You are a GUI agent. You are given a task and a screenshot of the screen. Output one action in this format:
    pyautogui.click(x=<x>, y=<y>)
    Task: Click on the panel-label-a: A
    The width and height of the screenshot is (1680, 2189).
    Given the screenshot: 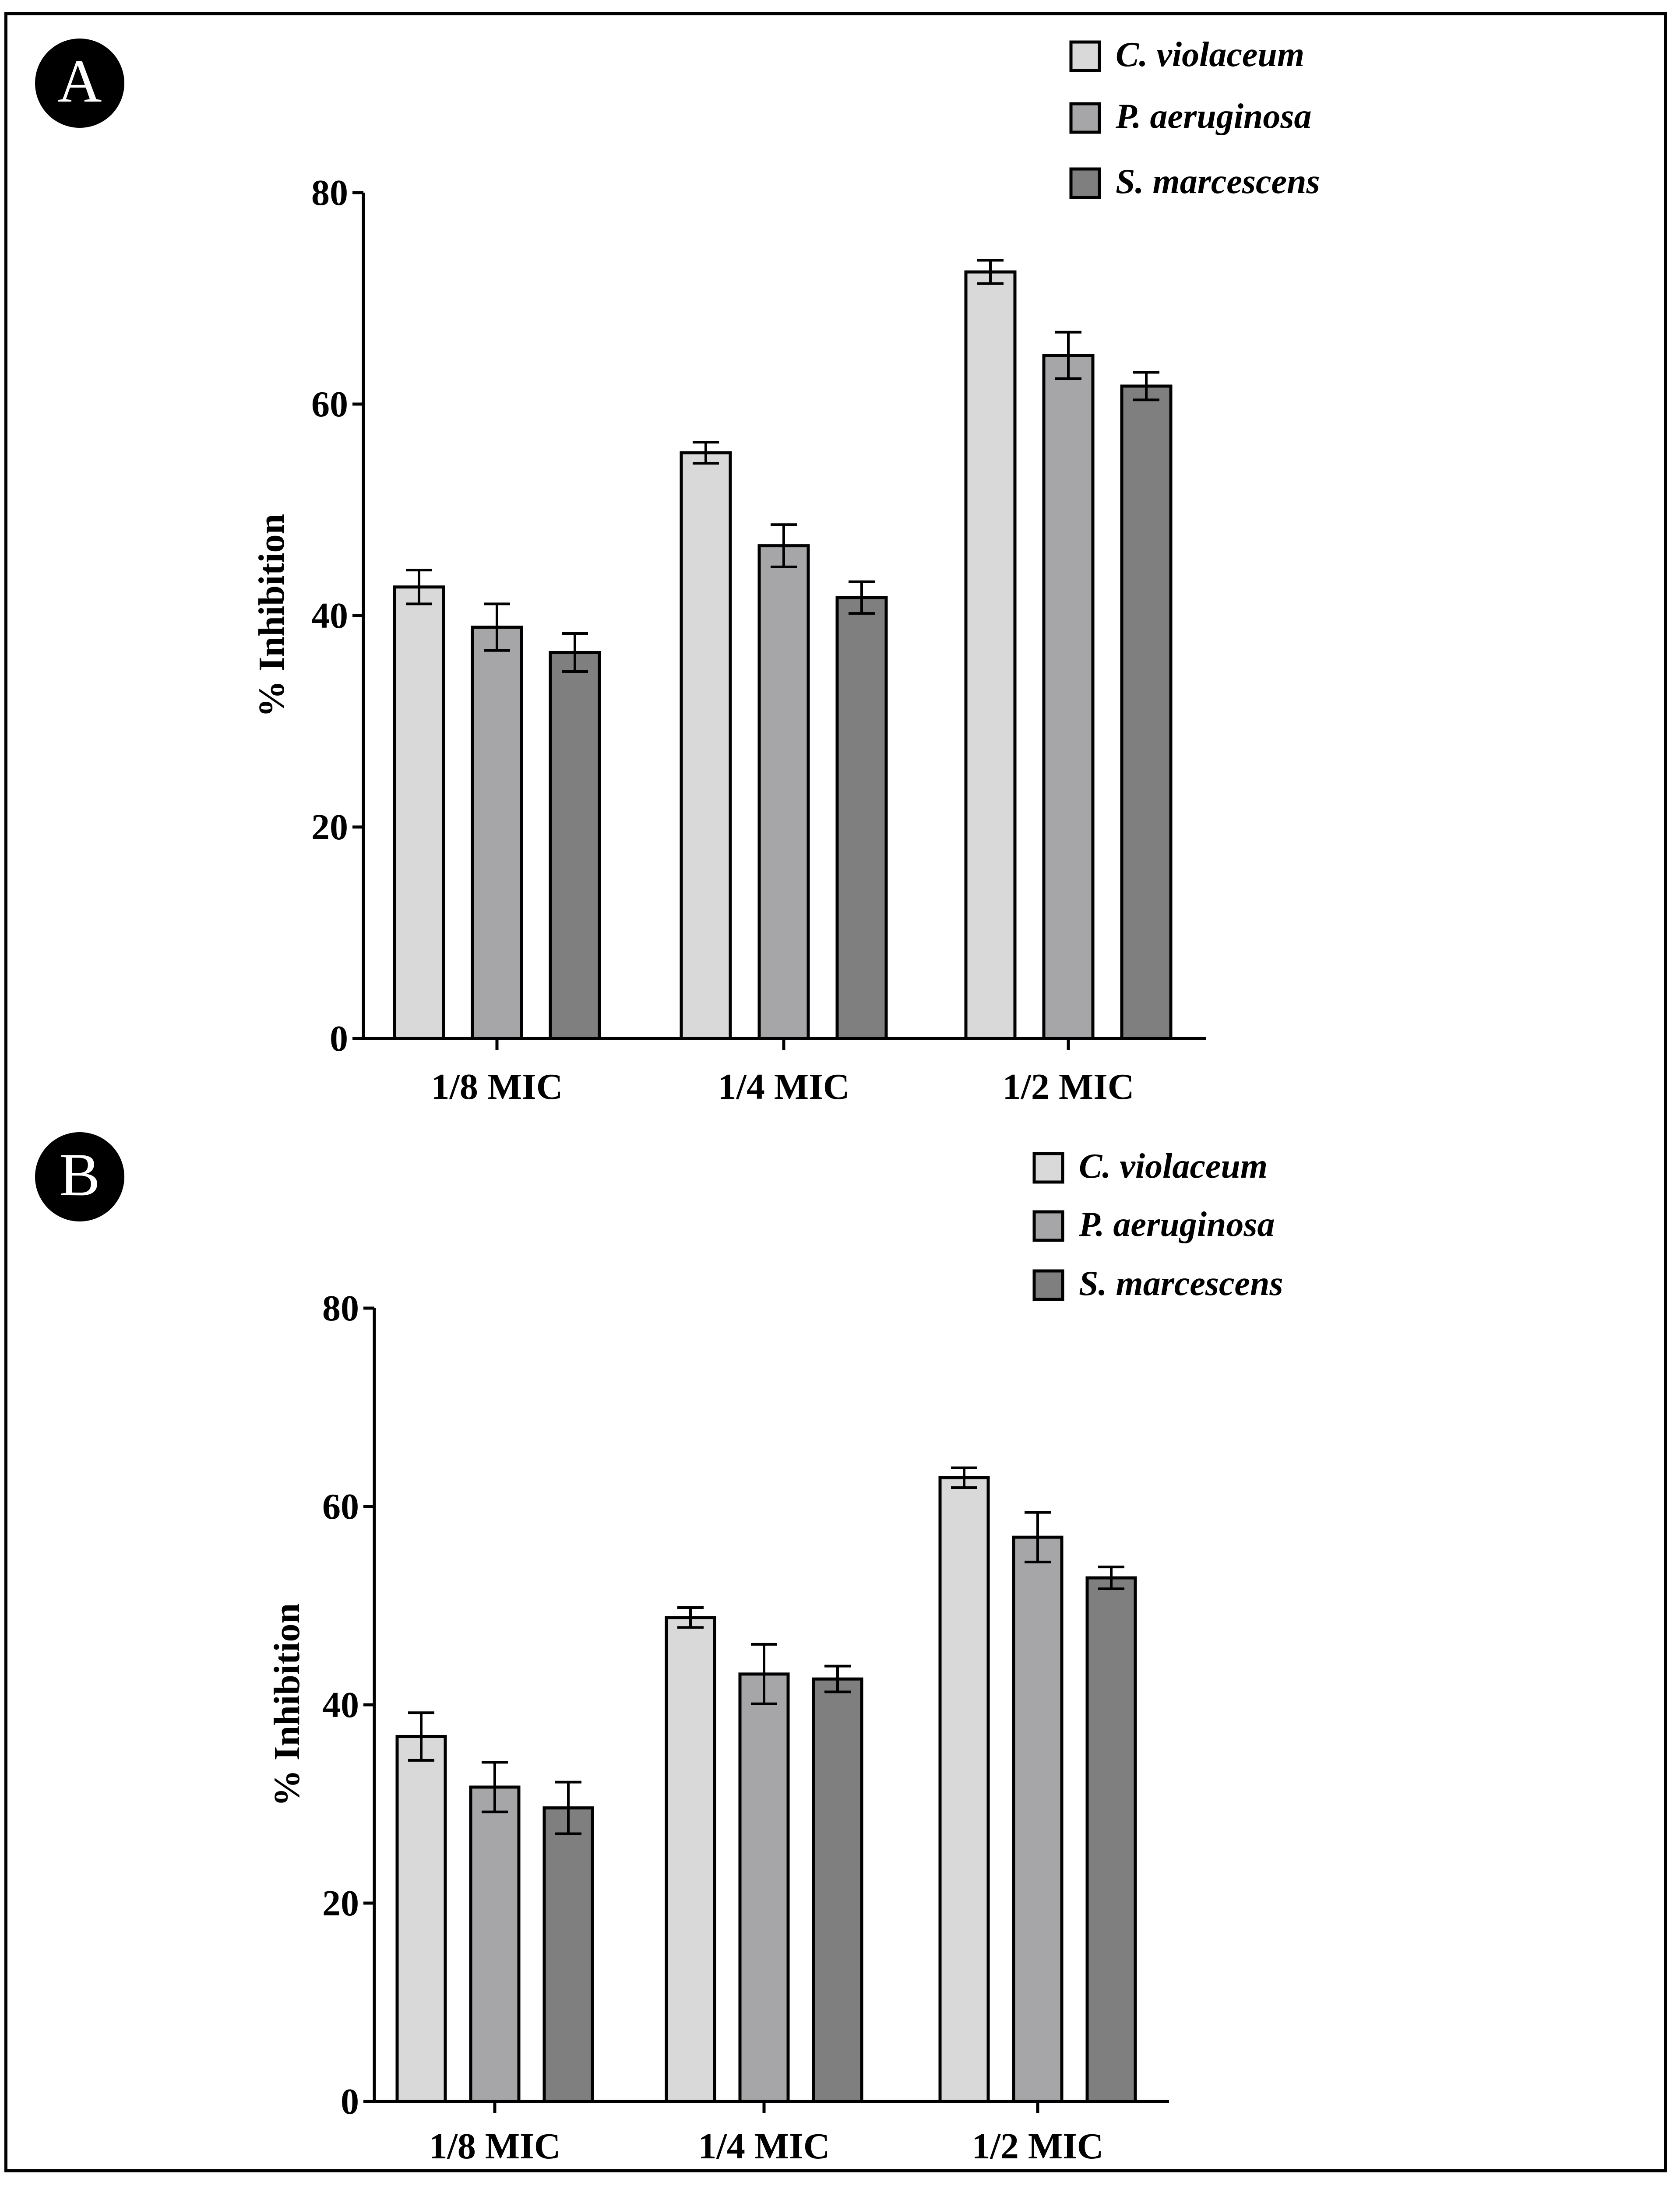 What is the action you would take?
    pyautogui.click(x=79, y=81)
    